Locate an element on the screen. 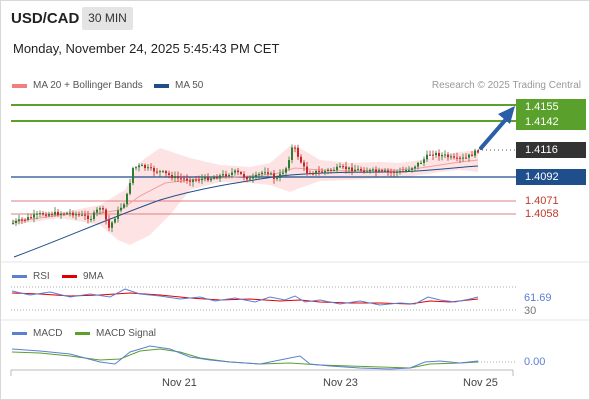 The height and width of the screenshot is (400, 590). forecast-arrow-head is located at coordinates (506, 115).